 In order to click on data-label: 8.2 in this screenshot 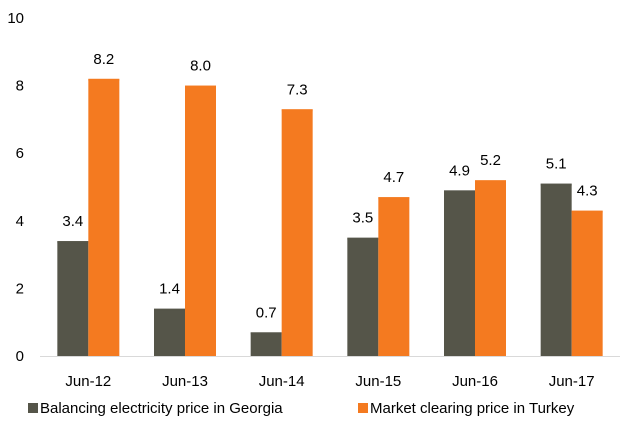, I will do `click(103, 59)`.